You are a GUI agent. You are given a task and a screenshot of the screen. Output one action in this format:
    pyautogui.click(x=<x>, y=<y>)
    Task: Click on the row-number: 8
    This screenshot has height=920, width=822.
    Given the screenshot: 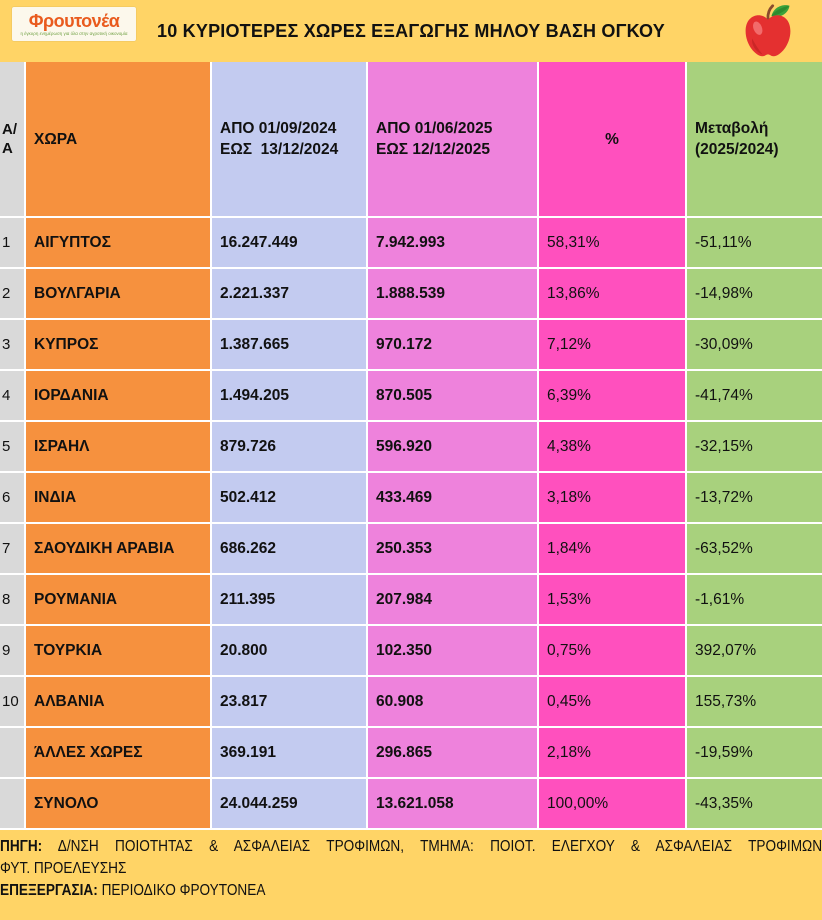 What is the action you would take?
    pyautogui.click(x=12, y=599)
    